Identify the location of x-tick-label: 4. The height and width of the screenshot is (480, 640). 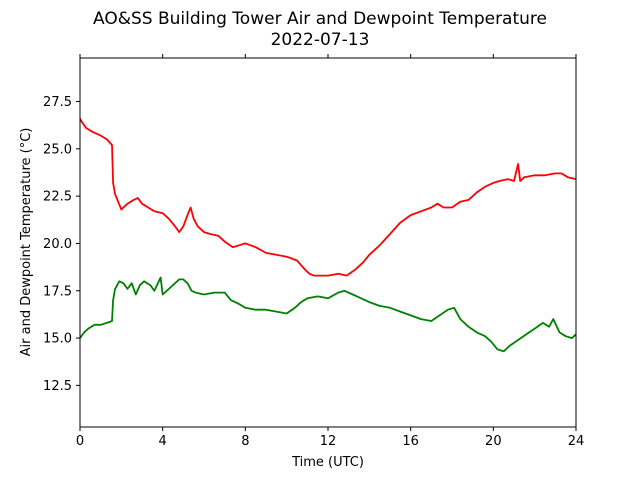
(163, 441).